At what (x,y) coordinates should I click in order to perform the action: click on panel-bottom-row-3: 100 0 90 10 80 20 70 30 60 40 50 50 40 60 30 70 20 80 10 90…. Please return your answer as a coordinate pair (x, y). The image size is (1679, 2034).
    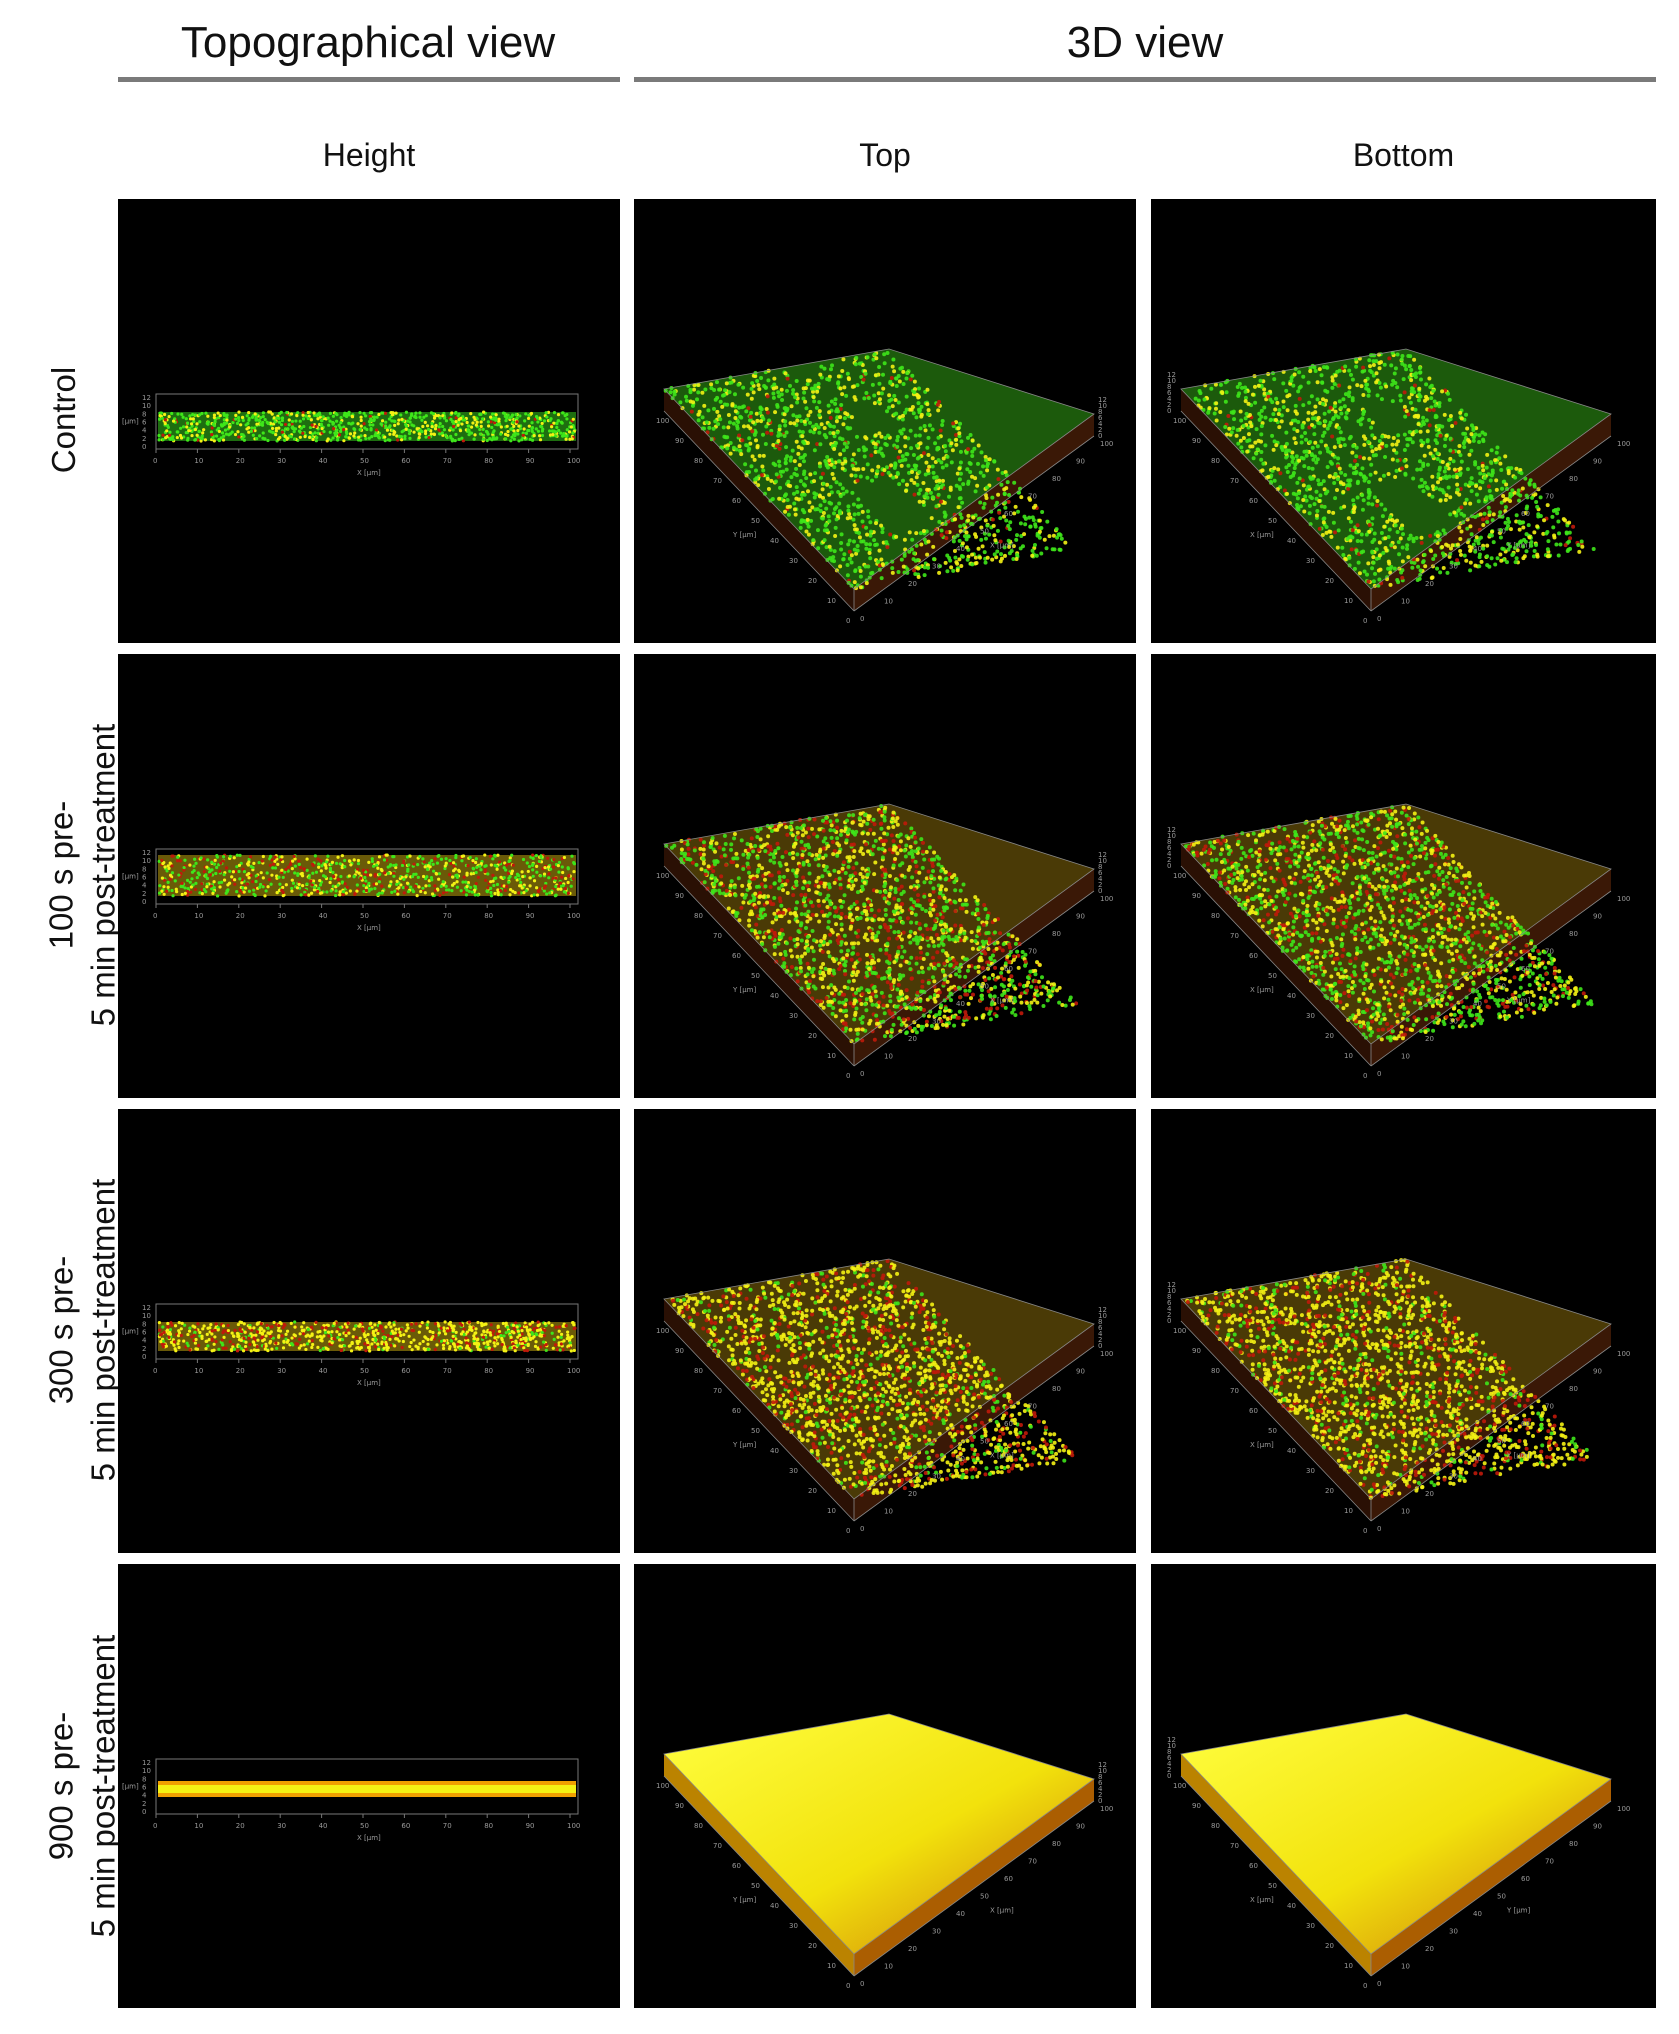
    Looking at the image, I should click on (1403, 1331).